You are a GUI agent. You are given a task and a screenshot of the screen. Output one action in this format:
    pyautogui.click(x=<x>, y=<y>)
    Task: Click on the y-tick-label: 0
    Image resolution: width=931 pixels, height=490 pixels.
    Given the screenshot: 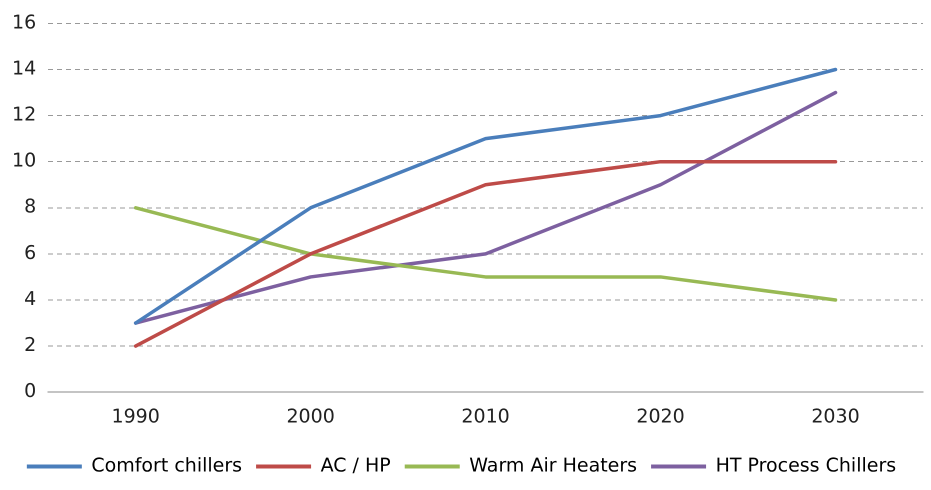 What is the action you would take?
    pyautogui.click(x=30, y=391)
    